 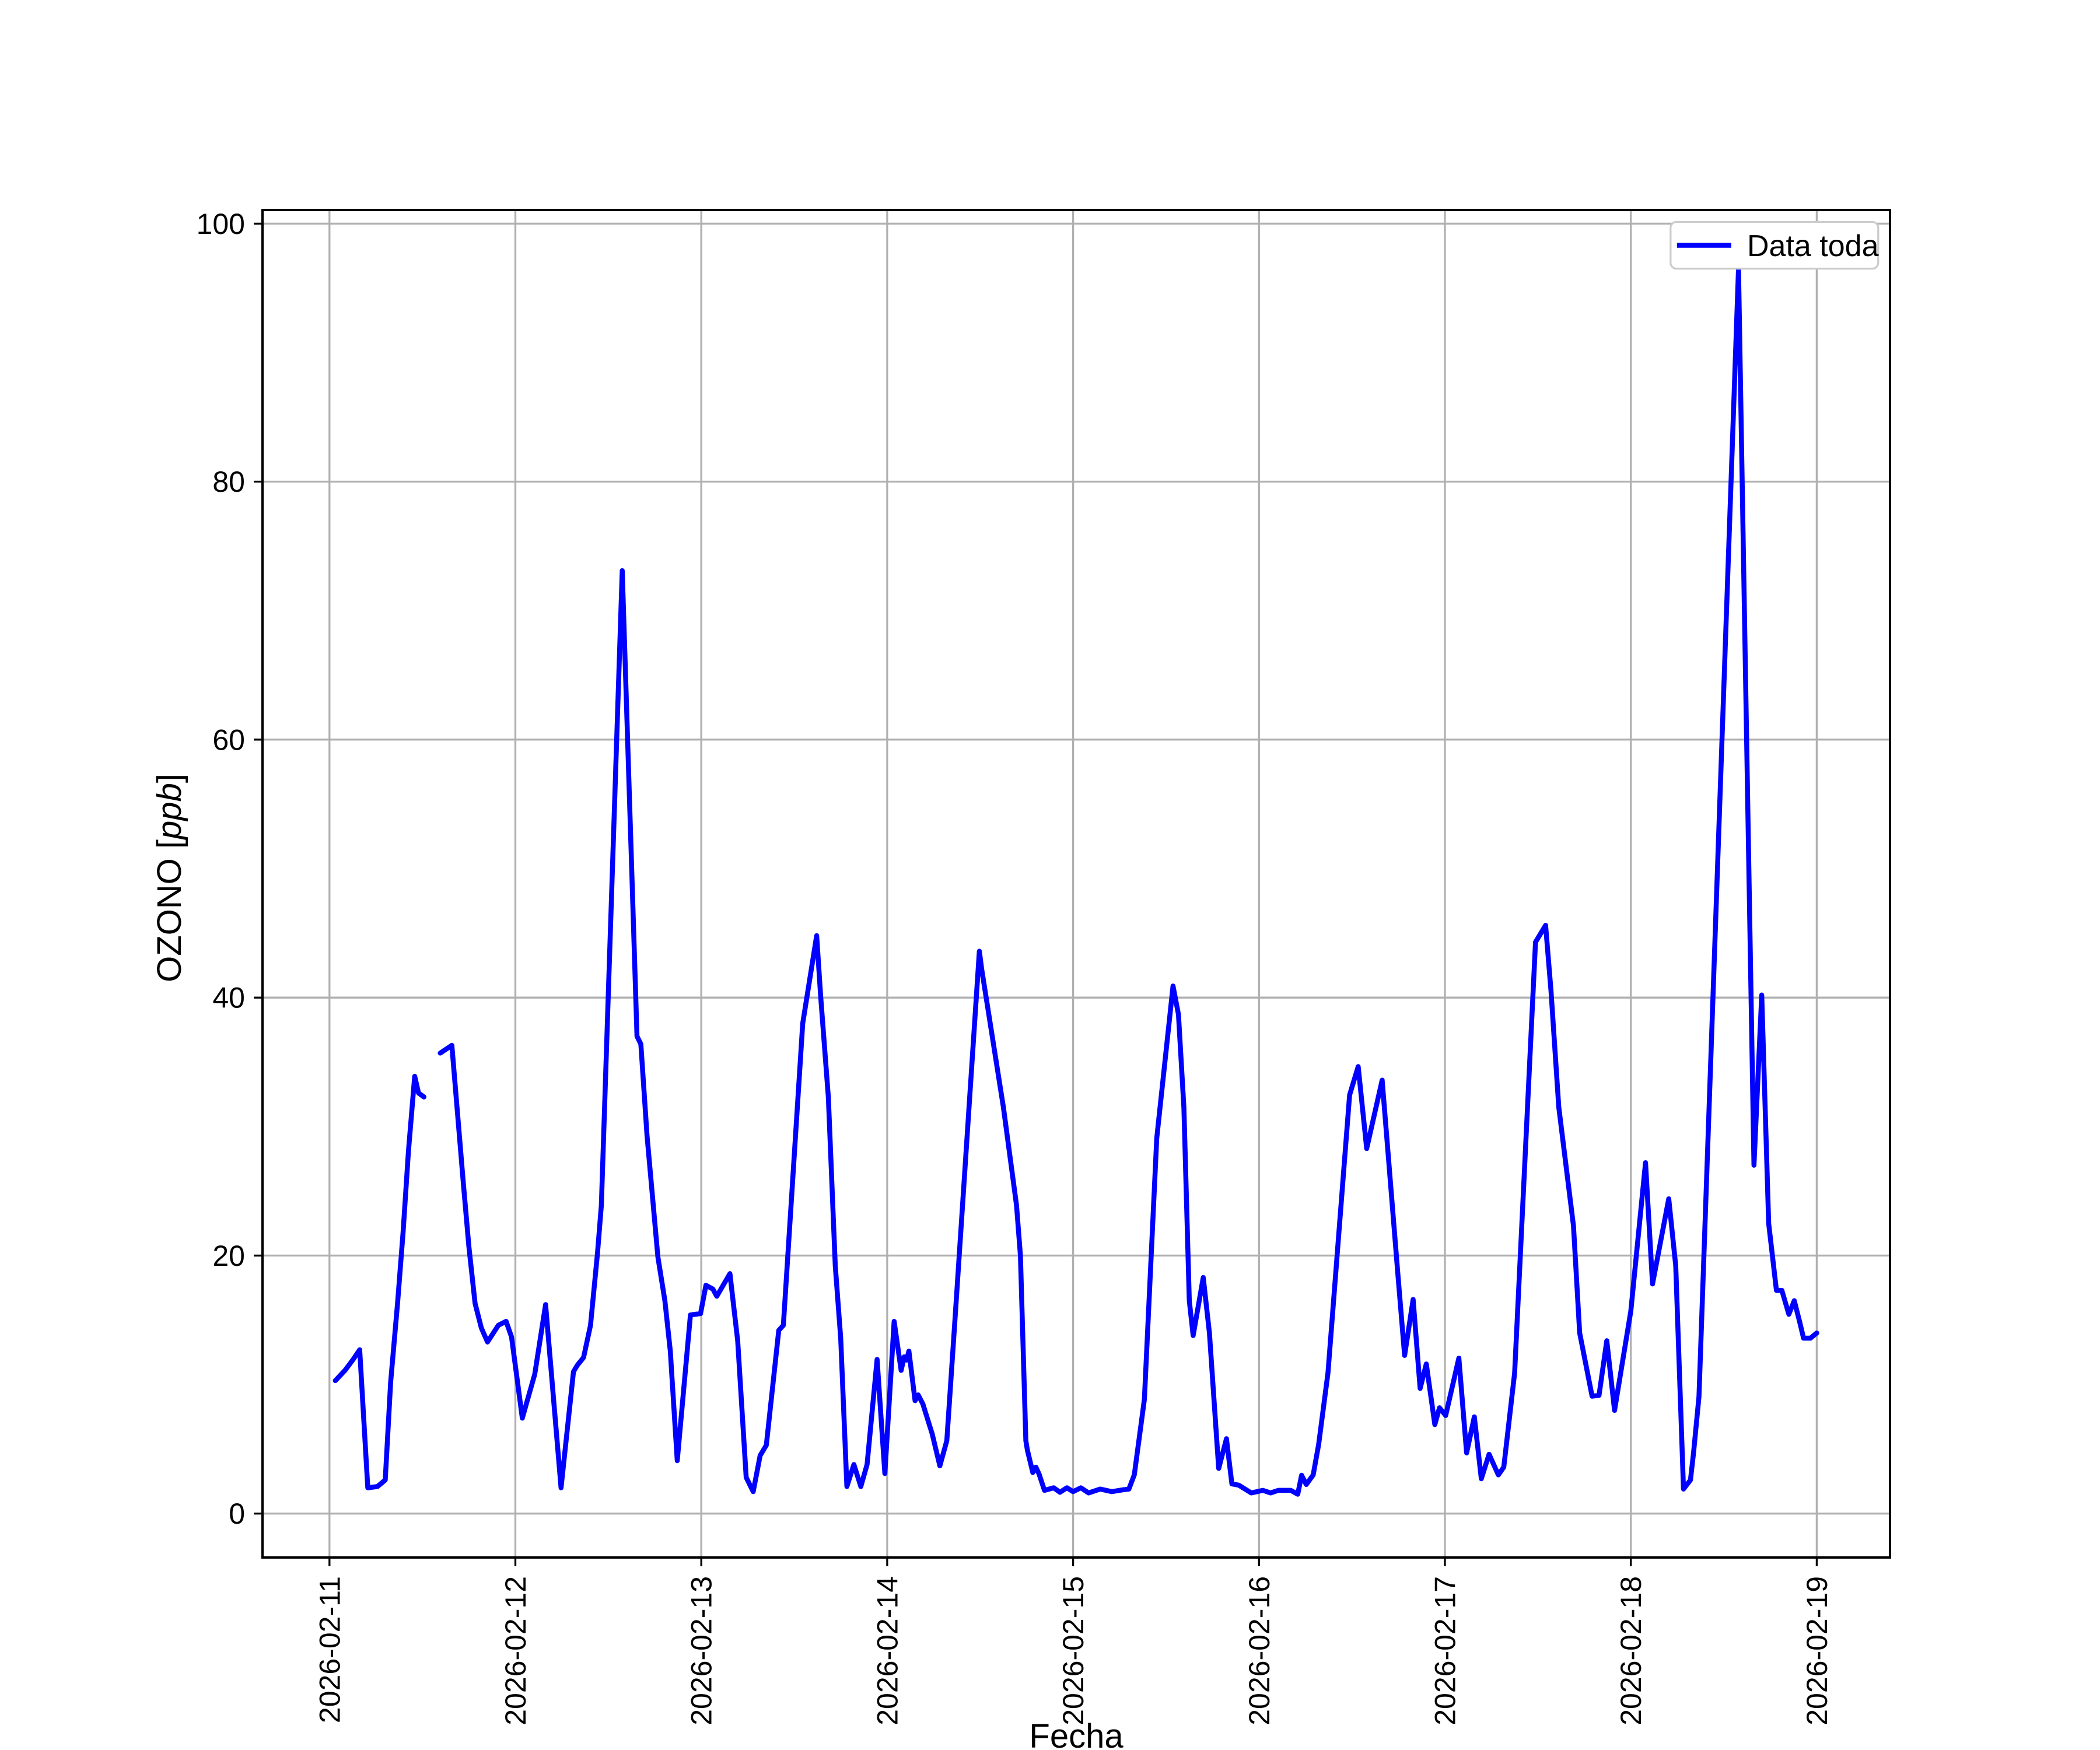 What do you see at coordinates (1817, 1651) in the screenshot?
I see `svg-text: 2026-02-19` at bounding box center [1817, 1651].